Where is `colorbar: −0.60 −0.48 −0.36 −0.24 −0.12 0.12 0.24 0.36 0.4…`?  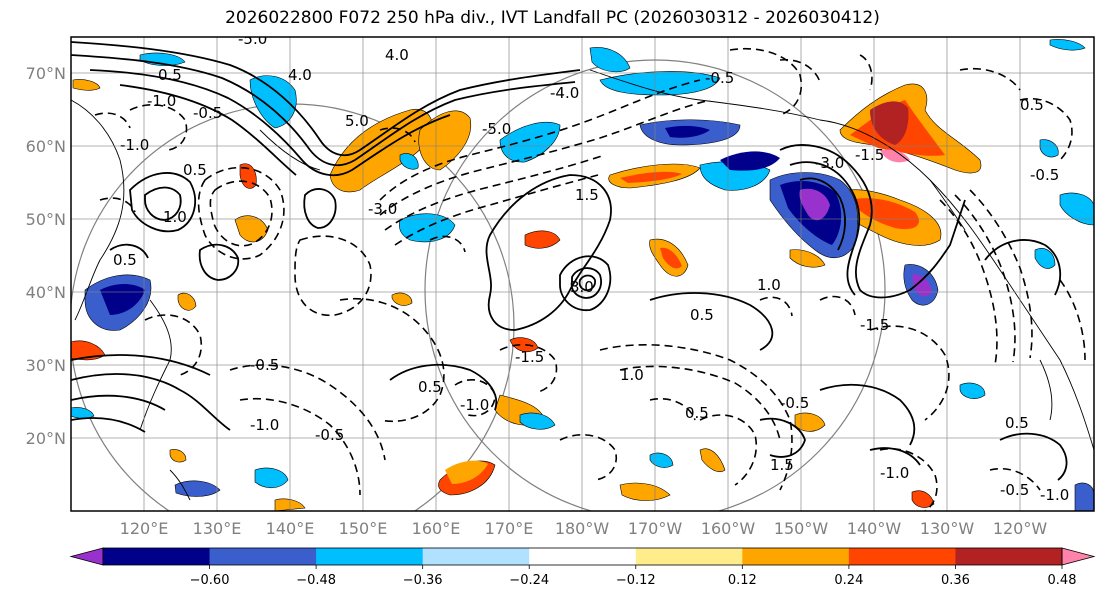 colorbar: −0.60 −0.48 −0.36 −0.24 −0.12 0.12 0.24 0.36 0.4… is located at coordinates (582, 567).